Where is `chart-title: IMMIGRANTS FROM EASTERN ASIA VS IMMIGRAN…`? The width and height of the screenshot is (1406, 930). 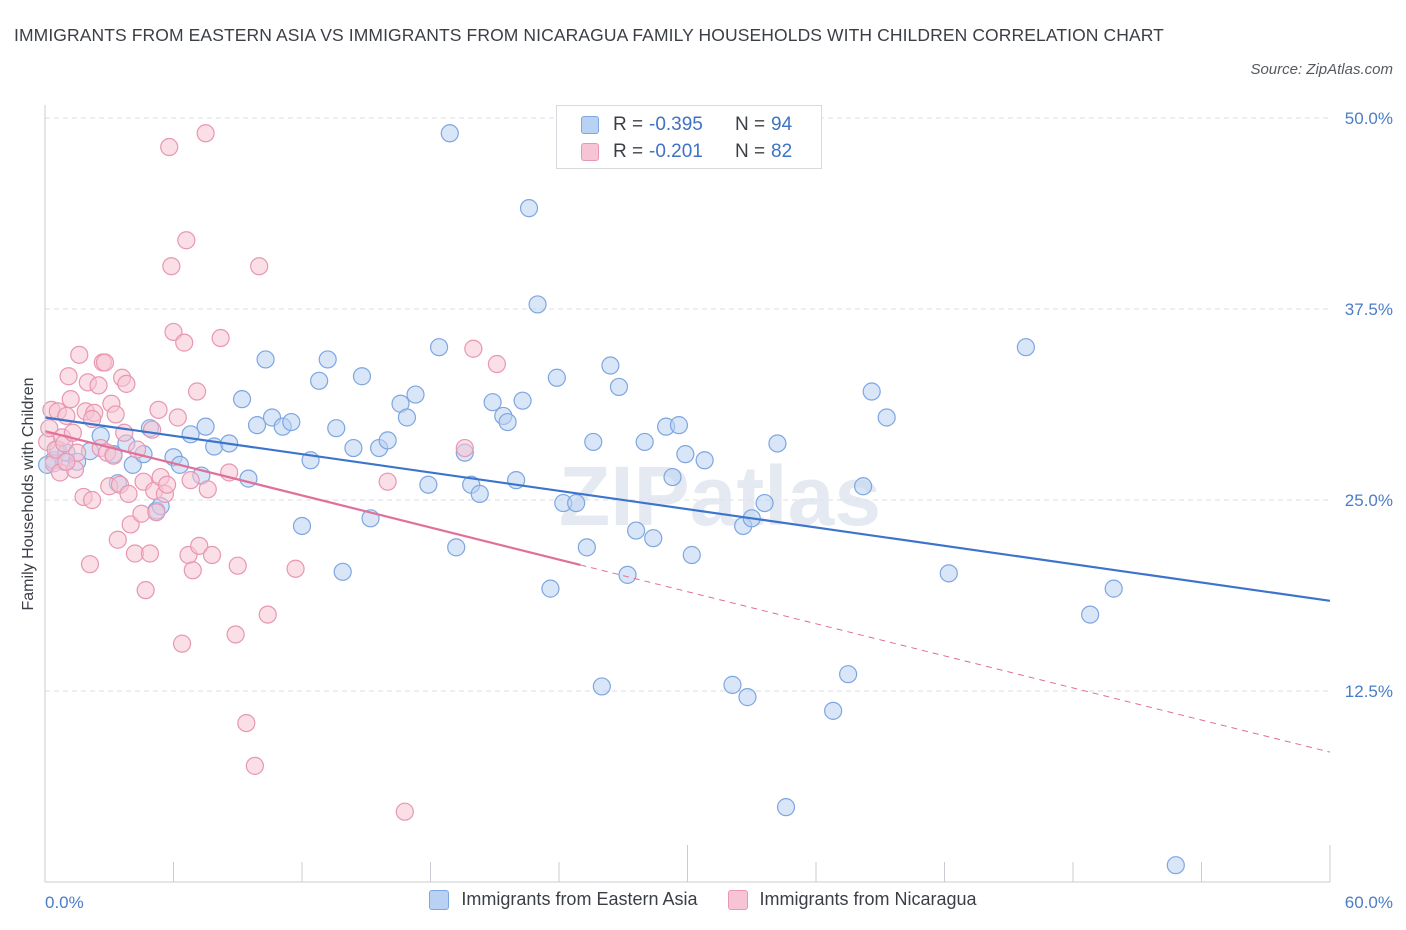
chart-title: IMMIGRANTS FROM EASTERN ASIA VS IMMIGRAN… is located at coordinates (589, 35).